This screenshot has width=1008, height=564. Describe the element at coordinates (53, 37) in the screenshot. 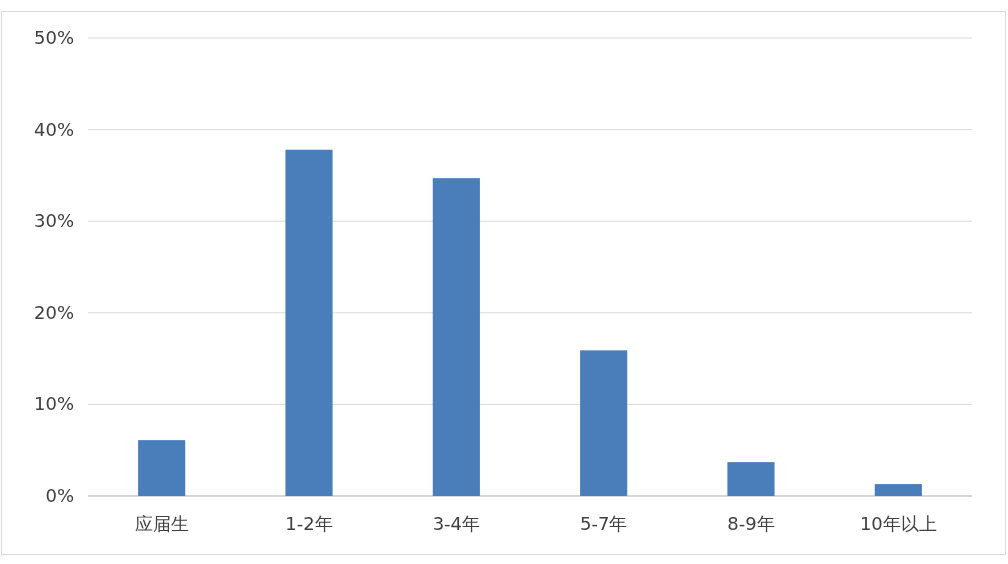

I see `y-tick-label: 50%` at that location.